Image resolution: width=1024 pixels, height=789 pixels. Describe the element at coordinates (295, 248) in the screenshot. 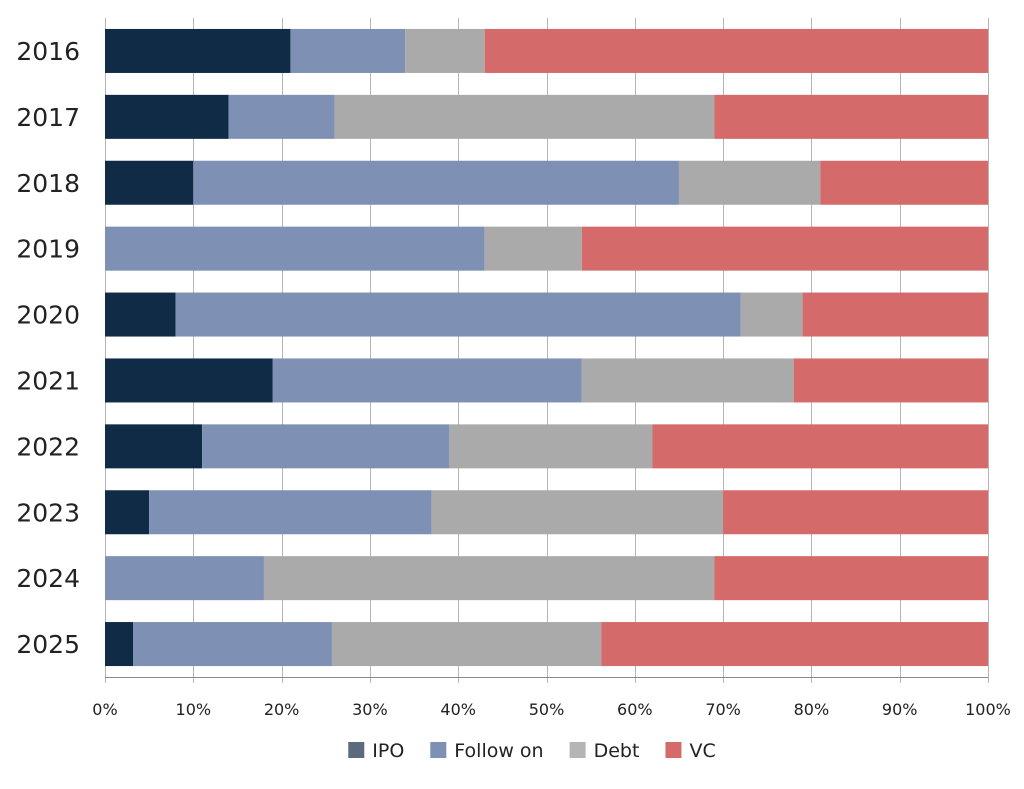

I see `bar-follow-on-2019` at that location.